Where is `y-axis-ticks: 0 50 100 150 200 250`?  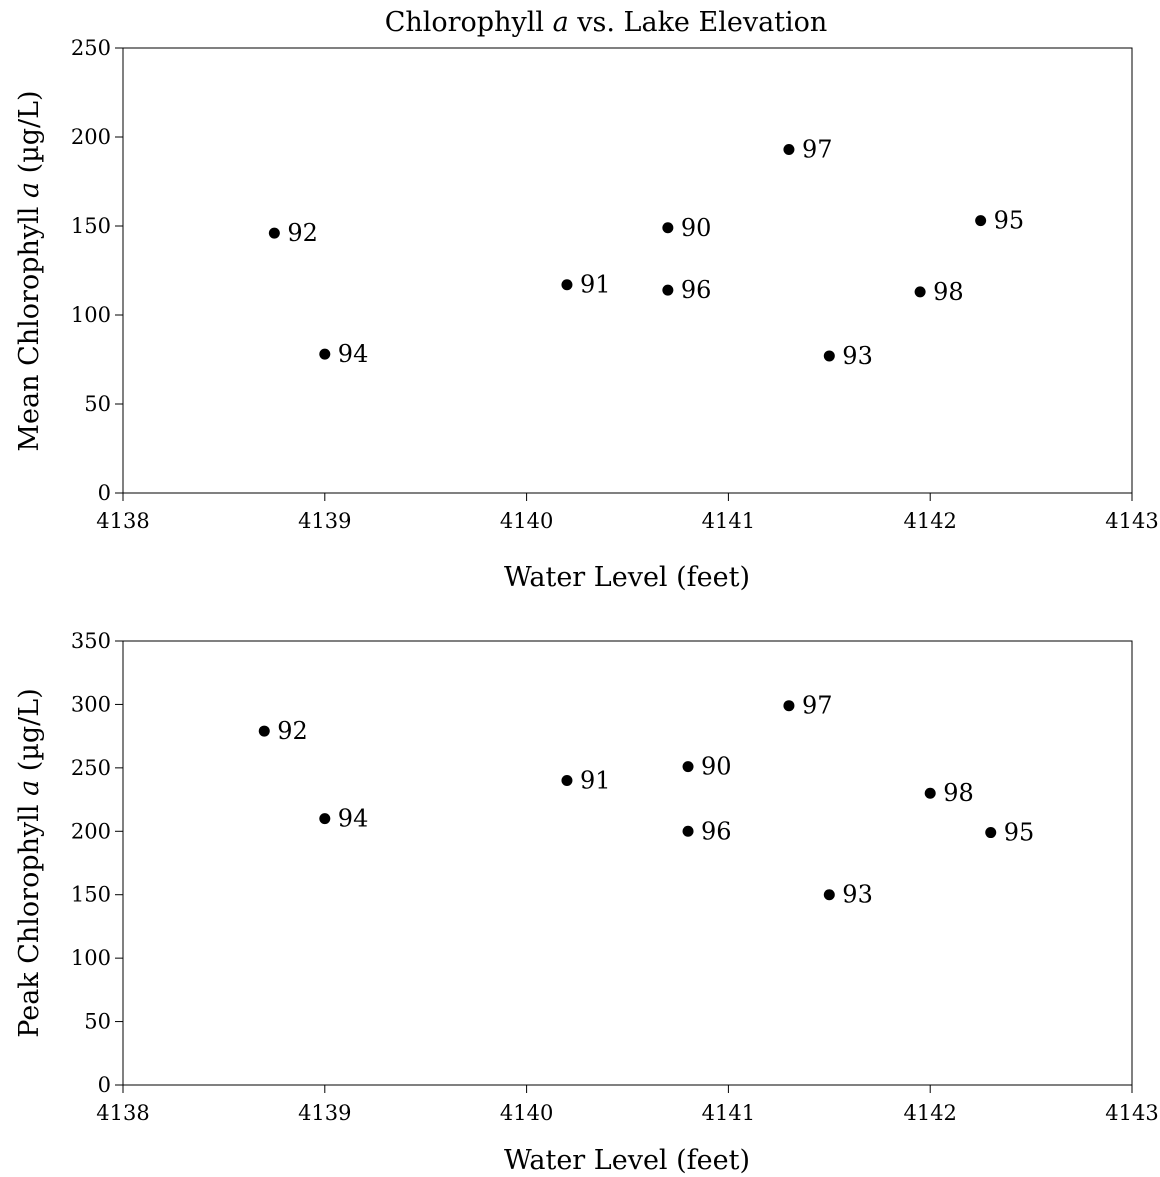 y-axis-ticks: 0 50 100 150 200 250 is located at coordinates (97, 270).